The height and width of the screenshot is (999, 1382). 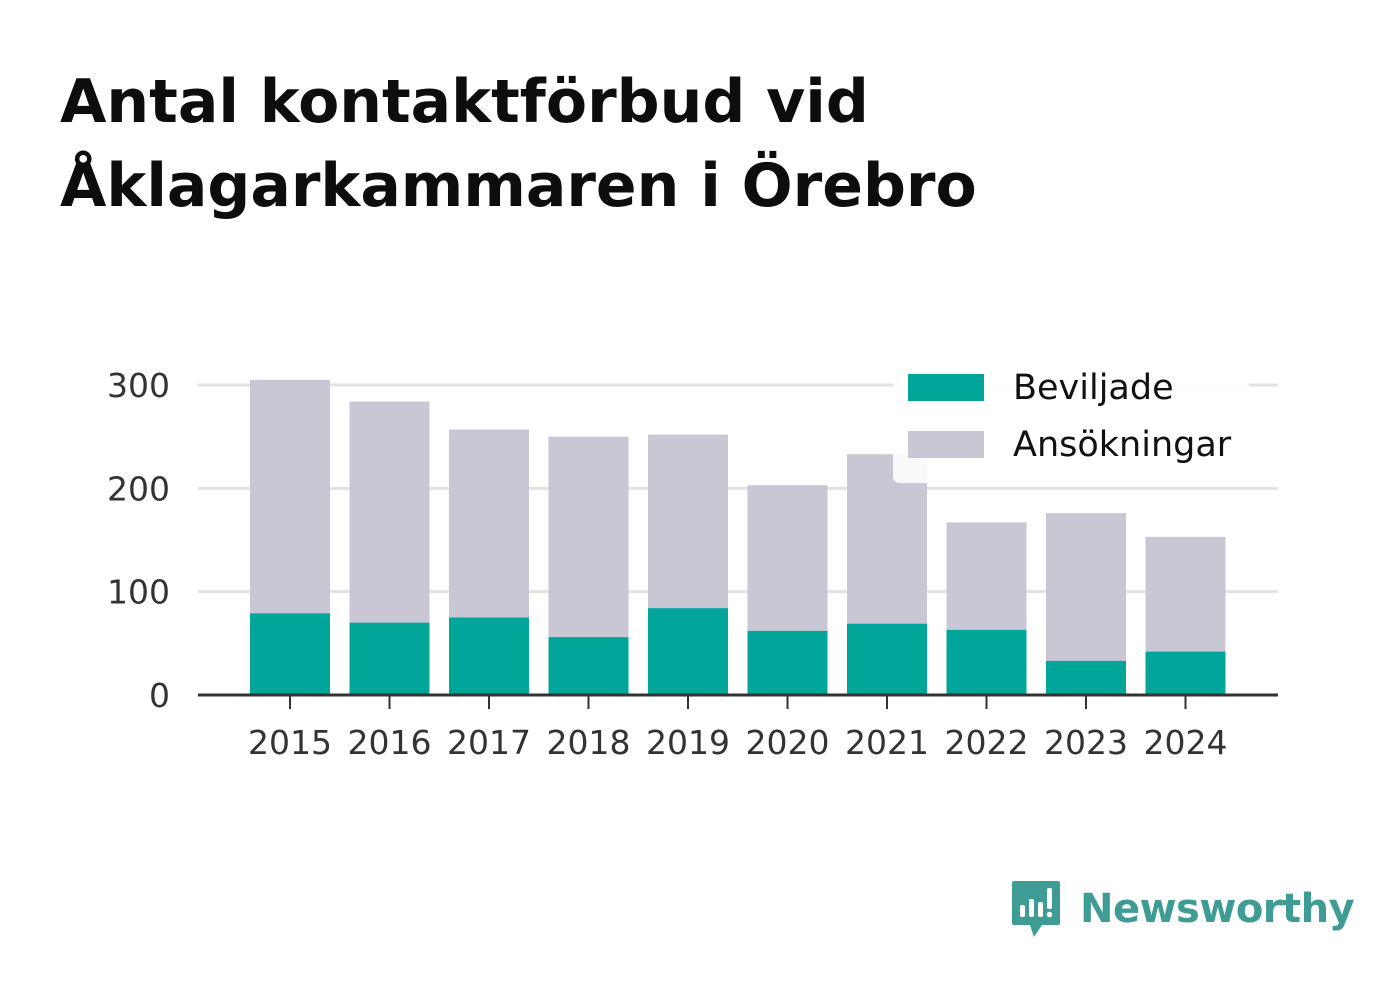 I want to click on x-tick-label-2021: 2021, so click(x=887, y=742).